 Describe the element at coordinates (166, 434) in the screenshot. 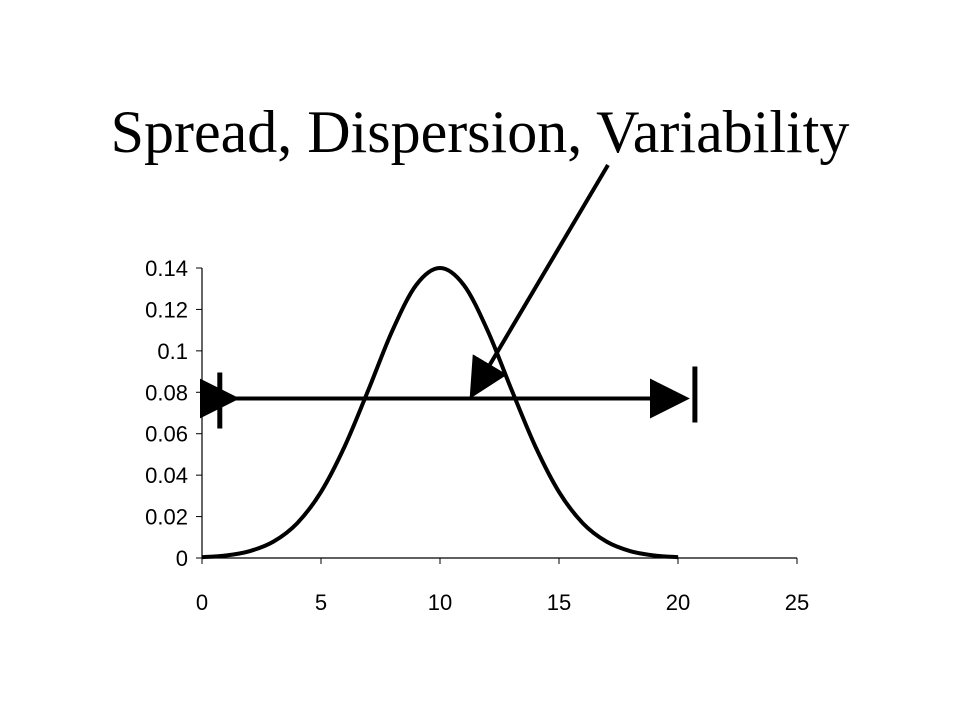

I see `y-tick-label: 0.06` at that location.